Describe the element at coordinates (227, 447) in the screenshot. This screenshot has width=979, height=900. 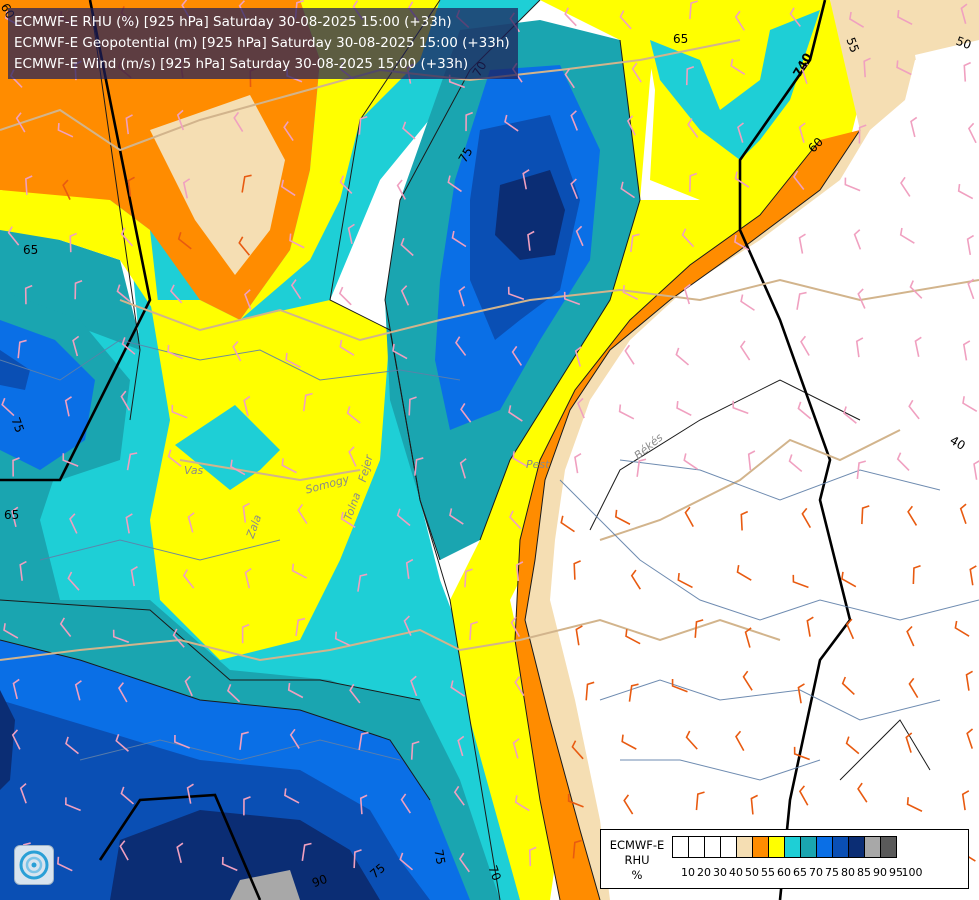
I see `field-cyan-island` at that location.